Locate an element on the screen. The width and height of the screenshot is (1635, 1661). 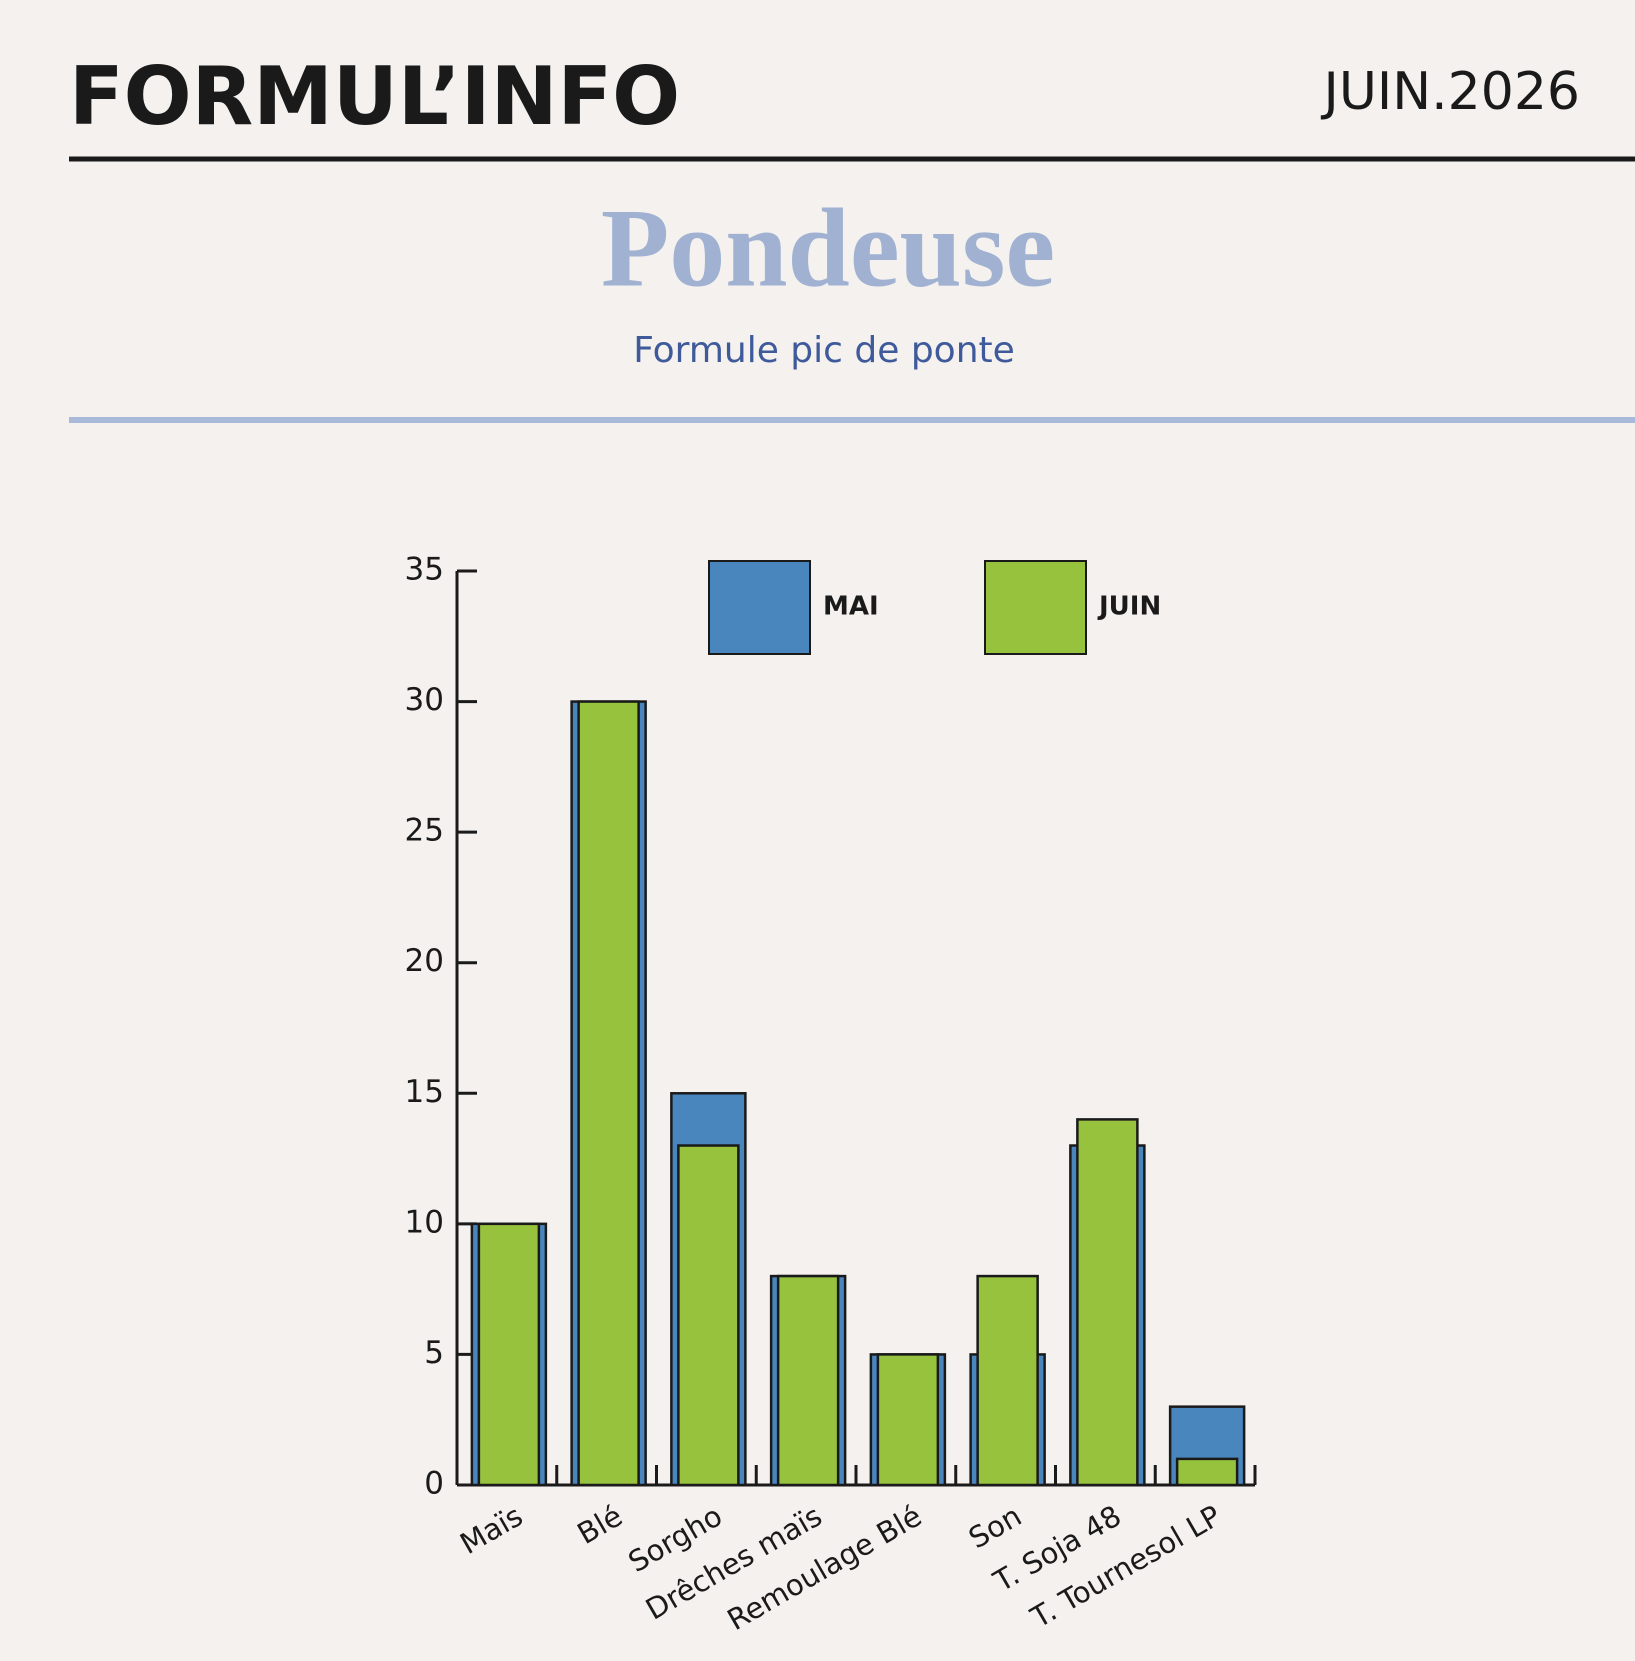
issue-date: JUIN.2026 is located at coordinates (1451, 92).